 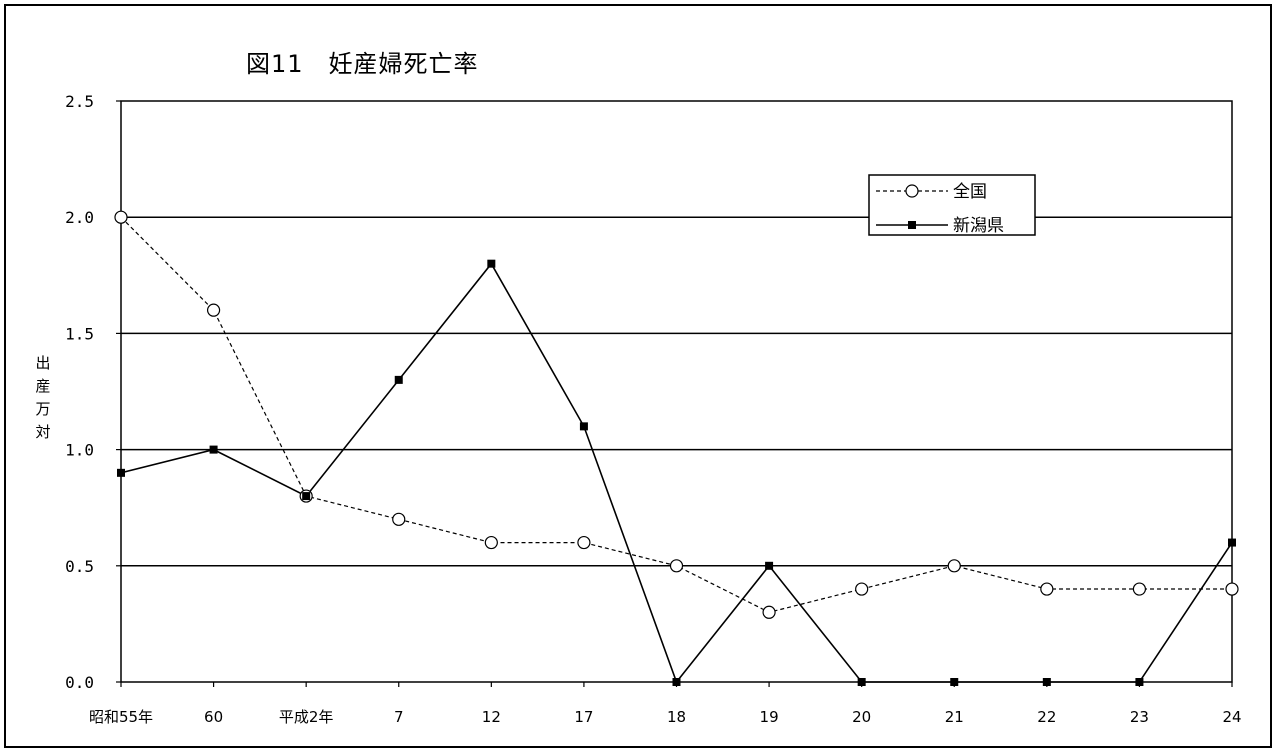 What do you see at coordinates (1046, 717) in the screenshot?
I see `x-tick-label: 22` at bounding box center [1046, 717].